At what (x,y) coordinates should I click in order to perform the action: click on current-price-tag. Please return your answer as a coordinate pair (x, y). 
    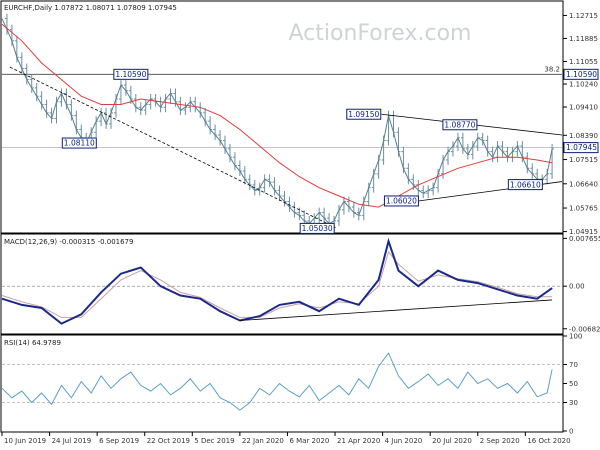
    Looking at the image, I should click on (581, 148).